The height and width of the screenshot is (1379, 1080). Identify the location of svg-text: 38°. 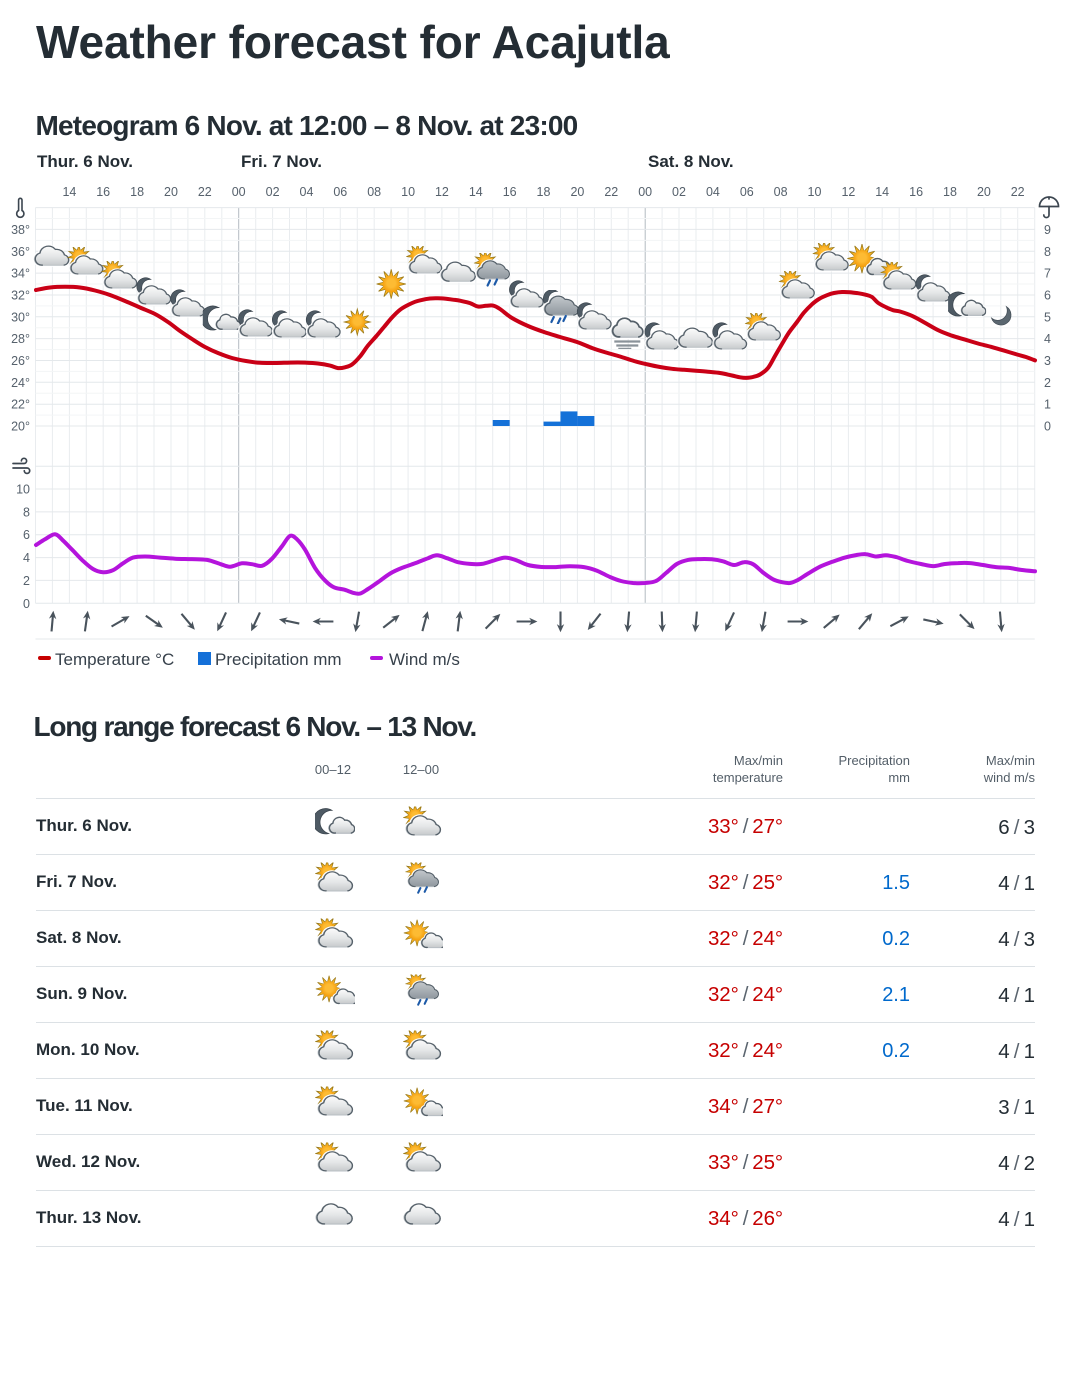
(20, 230).